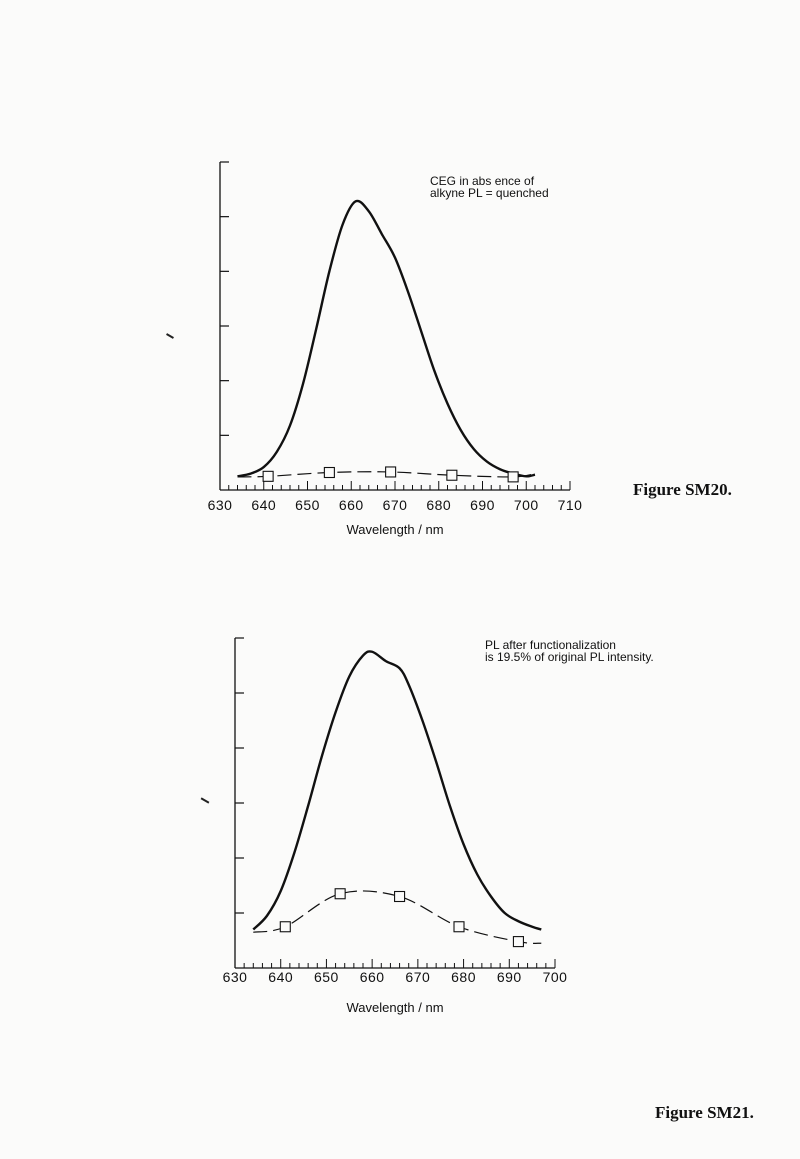  Describe the element at coordinates (482, 181) in the screenshot. I see `chart-annotation: CEG in abs ence of` at that location.